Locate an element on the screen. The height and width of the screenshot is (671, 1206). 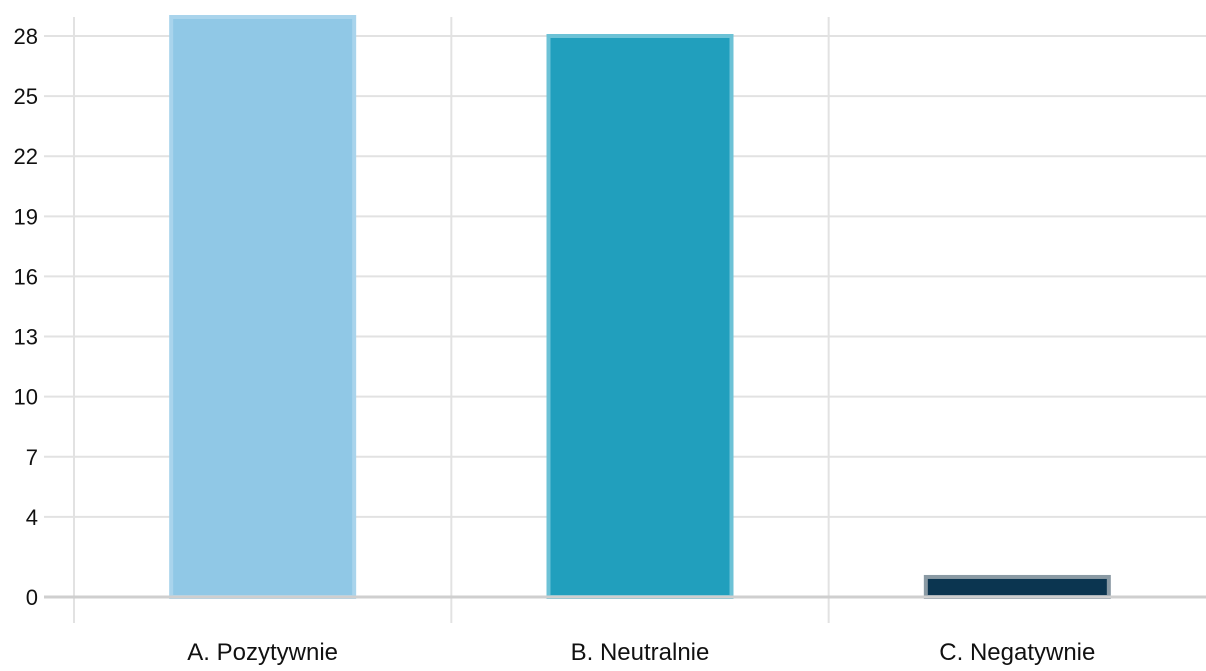
y-tick-label: 10 is located at coordinates (26, 397).